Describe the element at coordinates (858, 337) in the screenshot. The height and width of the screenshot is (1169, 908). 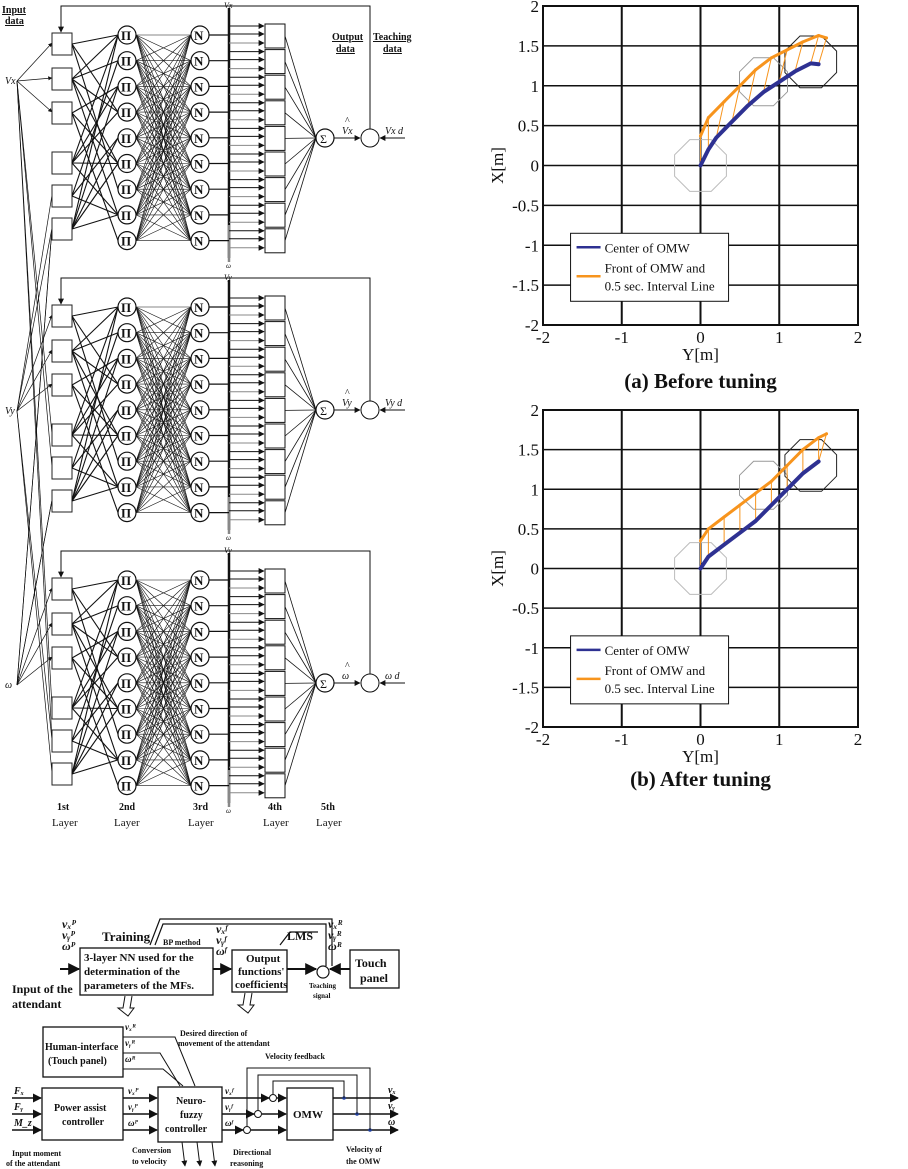
I see `x-tick-label: 2` at that location.